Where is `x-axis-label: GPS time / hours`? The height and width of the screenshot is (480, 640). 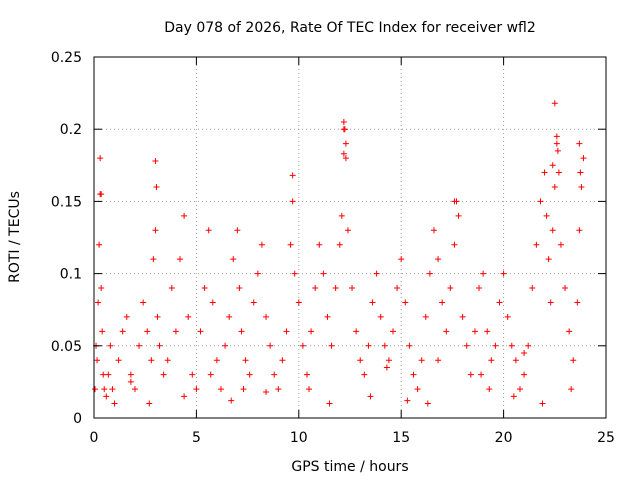
x-axis-label: GPS time / hours is located at coordinates (349, 467).